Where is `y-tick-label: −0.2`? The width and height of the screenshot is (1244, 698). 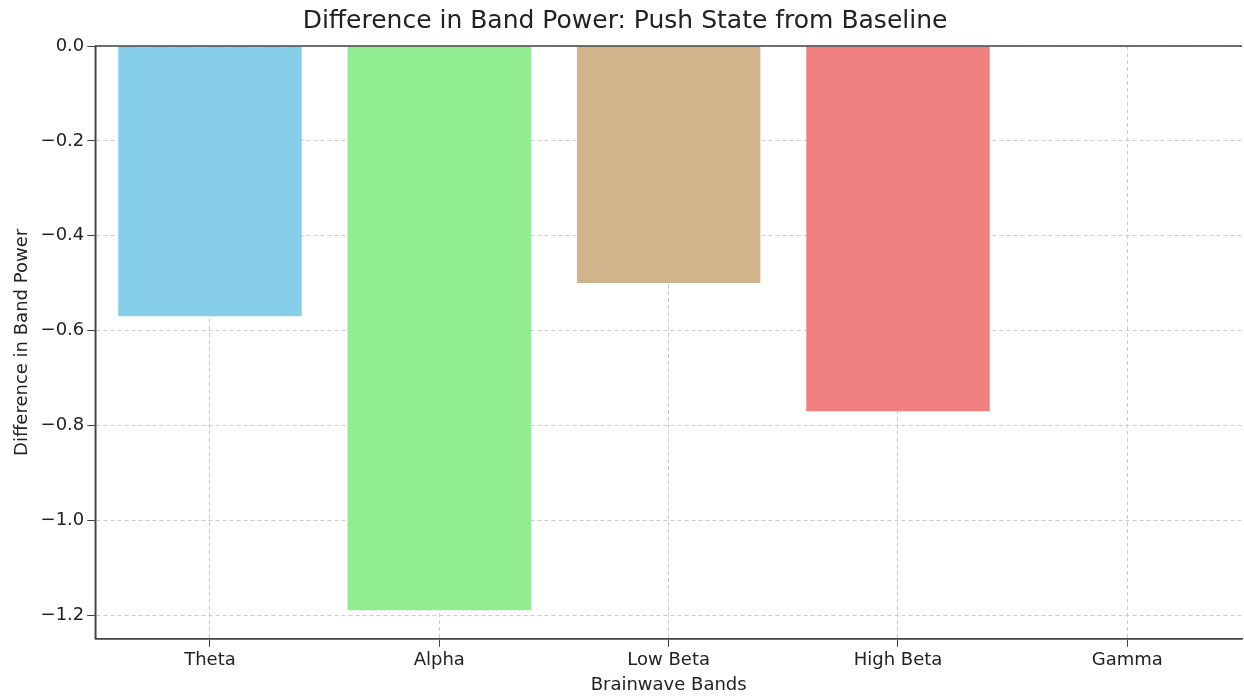 y-tick-label: −0.2 is located at coordinates (62, 139).